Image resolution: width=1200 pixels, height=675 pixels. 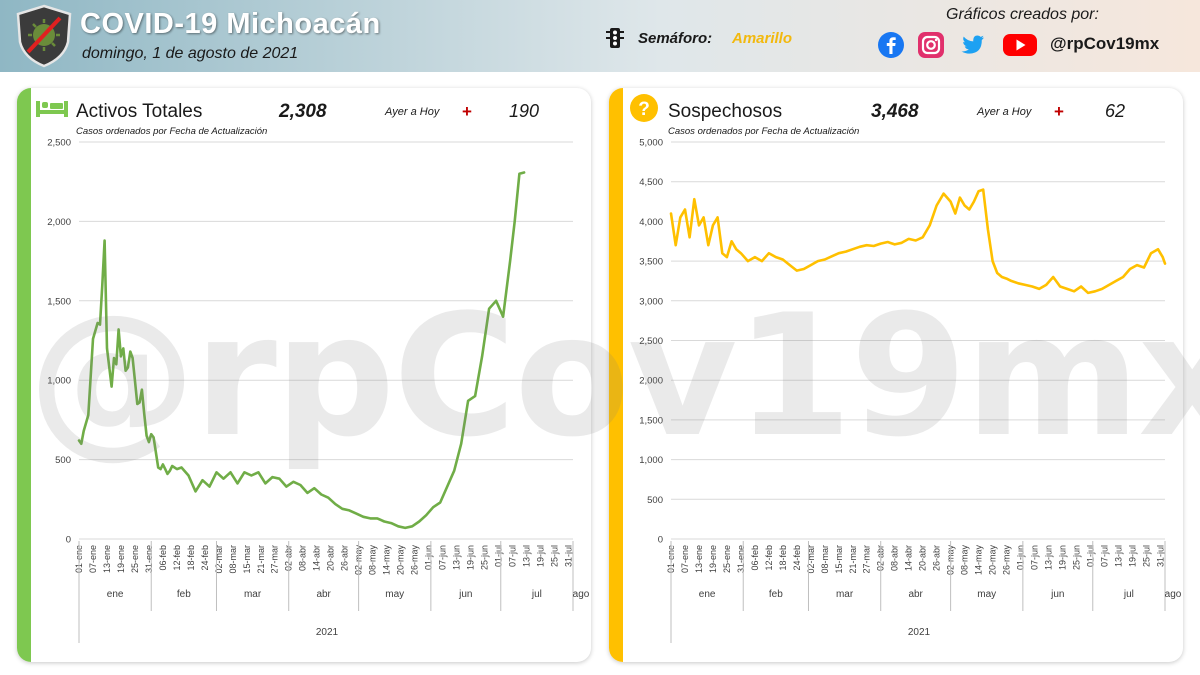 What do you see at coordinates (797, 558) in the screenshot?
I see `x-tick-label: 24-feb` at bounding box center [797, 558].